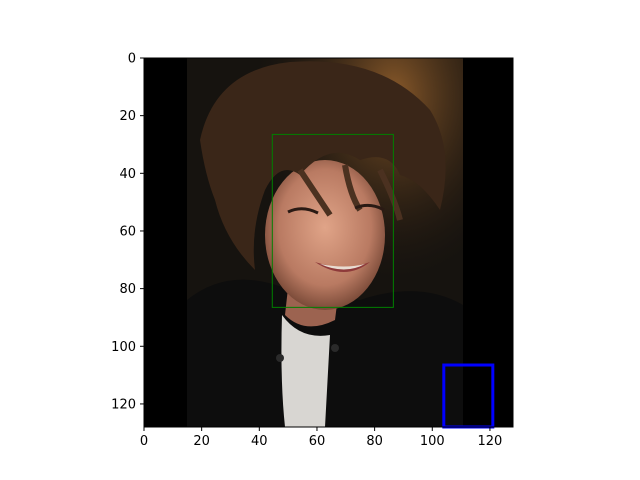 Image resolution: width=640 pixels, height=480 pixels. What do you see at coordinates (201, 441) in the screenshot?
I see `x-tick-label: 20` at bounding box center [201, 441].